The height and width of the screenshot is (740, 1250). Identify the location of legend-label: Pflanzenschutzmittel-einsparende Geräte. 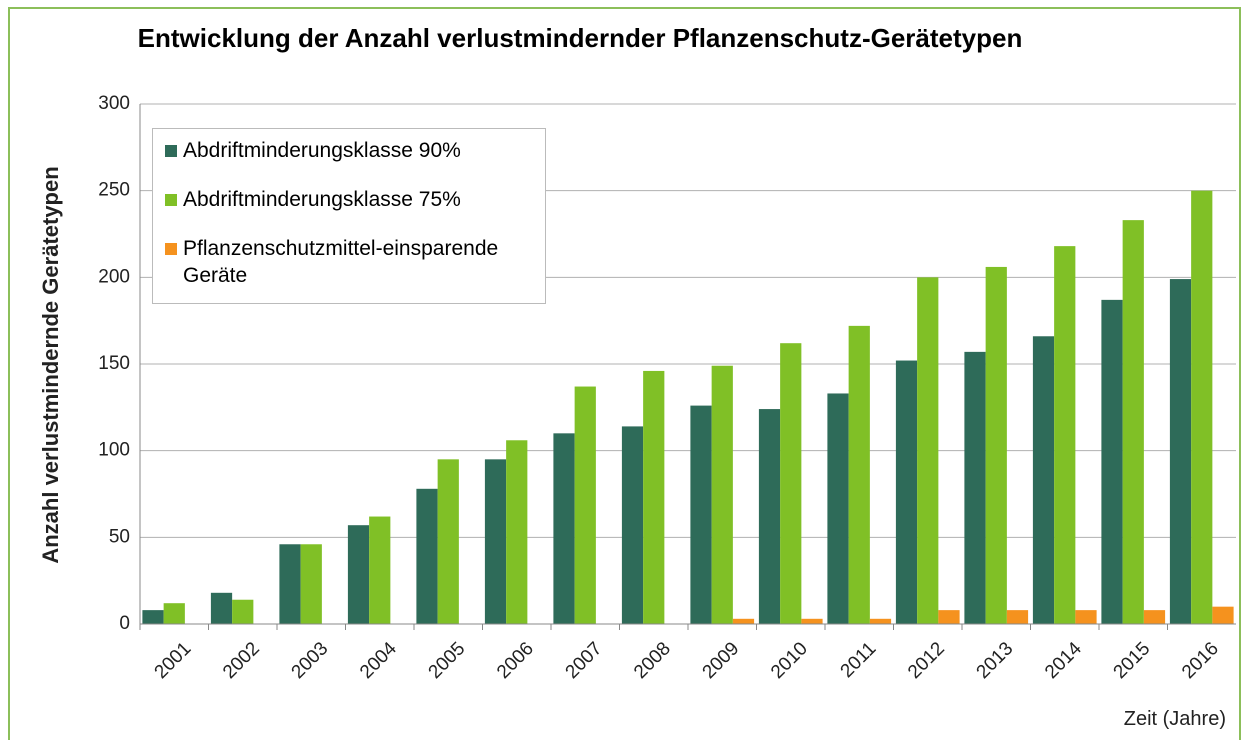
(341, 262).